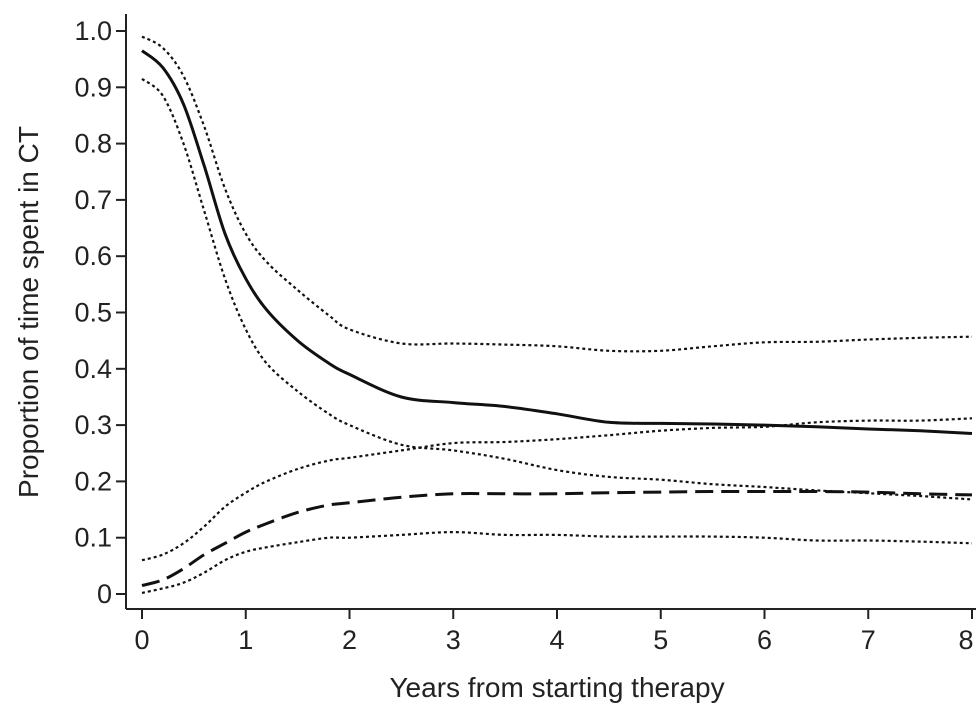 This screenshot has width=978, height=704. Describe the element at coordinates (453, 640) in the screenshot. I see `x-tick-label: 3` at that location.